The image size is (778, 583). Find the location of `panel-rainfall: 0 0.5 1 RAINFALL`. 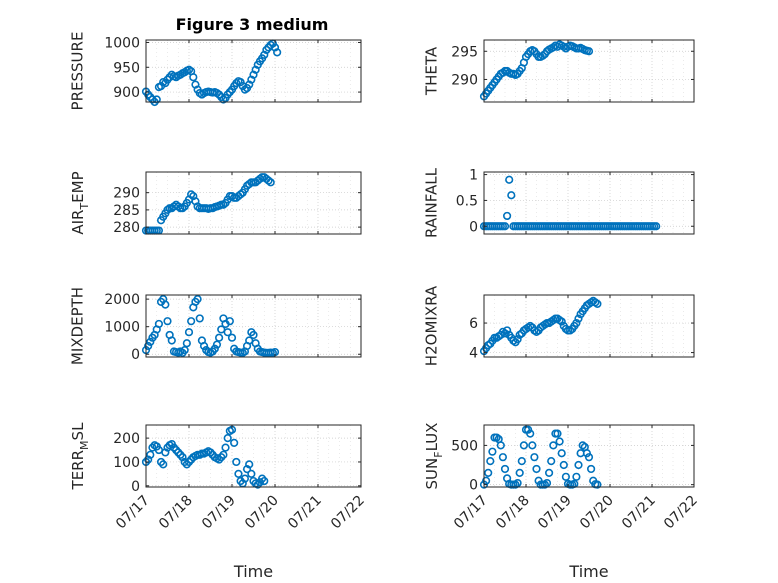

panel-rainfall: 0 0.5 1 RAINFALL is located at coordinates (559, 202).